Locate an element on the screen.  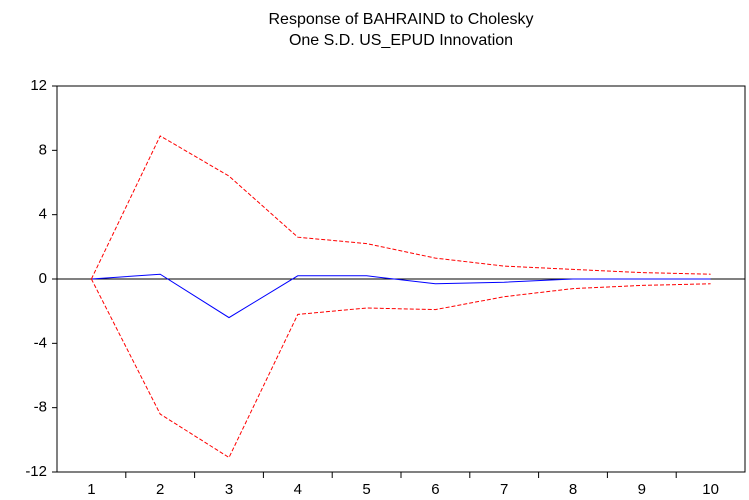
chart-title: Response of BAHRAIND to Cholesky is located at coordinates (401, 19).